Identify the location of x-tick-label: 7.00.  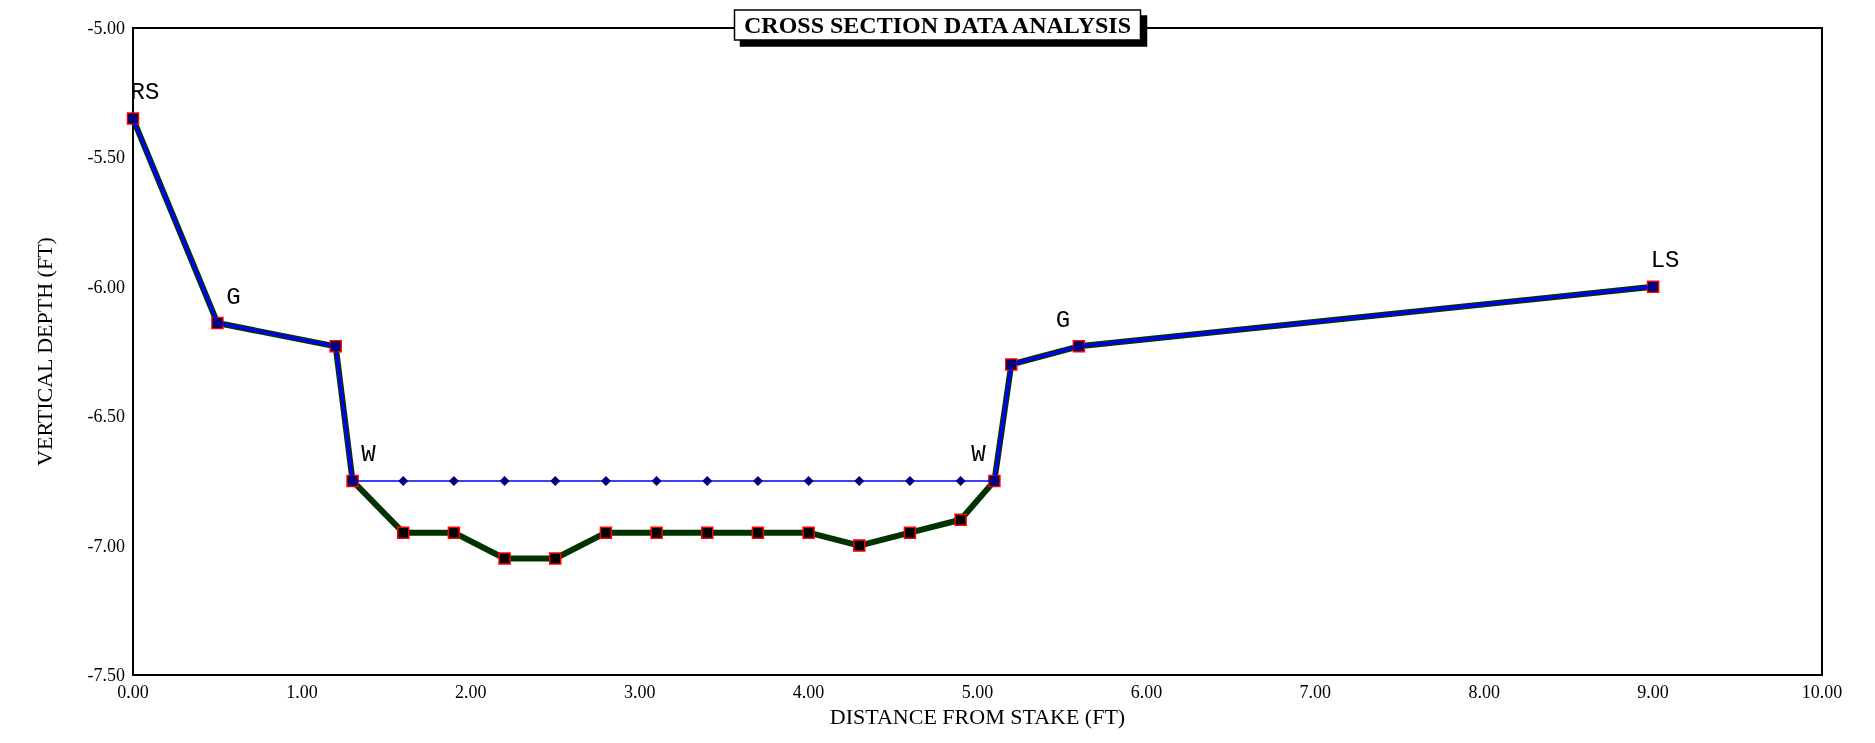
(1315, 692).